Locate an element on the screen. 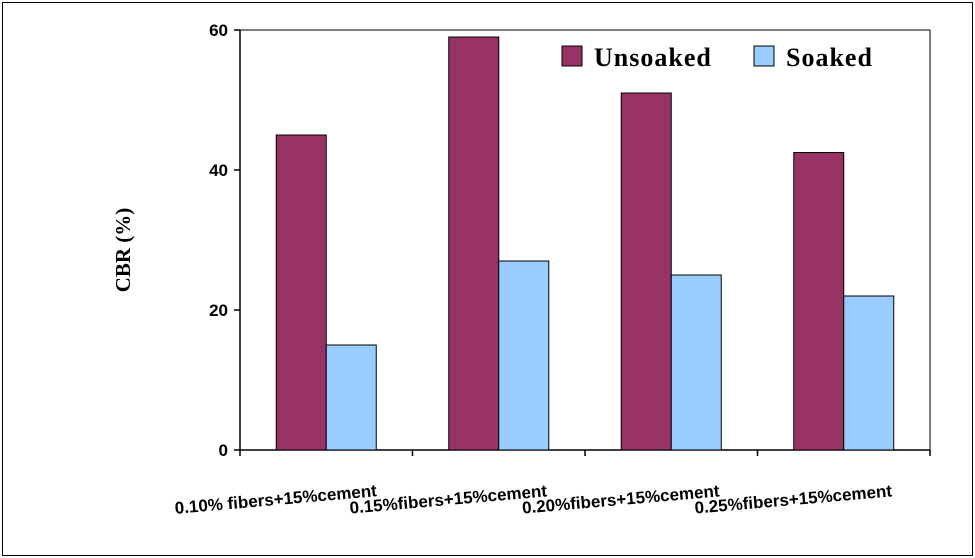  legend-swatch-soaked is located at coordinates (764, 56).